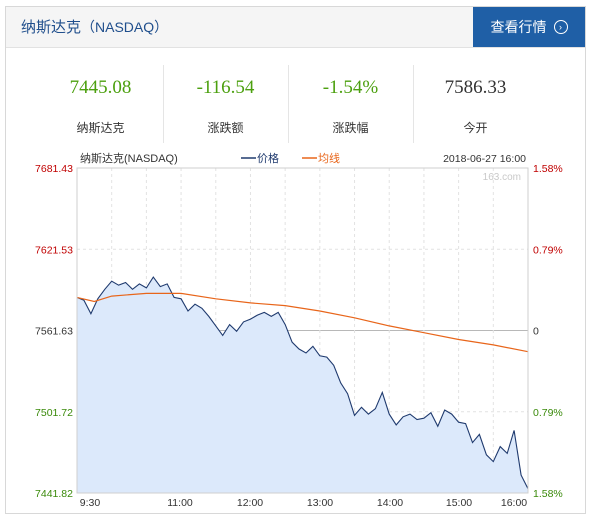 The height and width of the screenshot is (519, 593). I want to click on stat-open: 7586.33 今开, so click(475, 104).